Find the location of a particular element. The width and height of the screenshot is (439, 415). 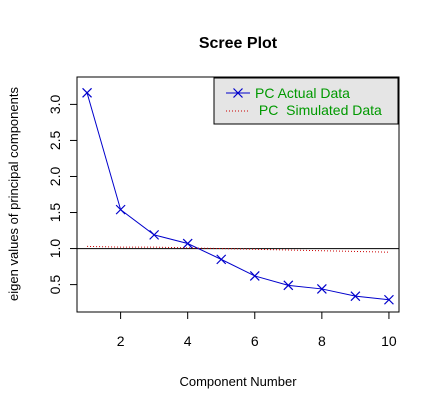

x-tick-label: 4 is located at coordinates (188, 341).